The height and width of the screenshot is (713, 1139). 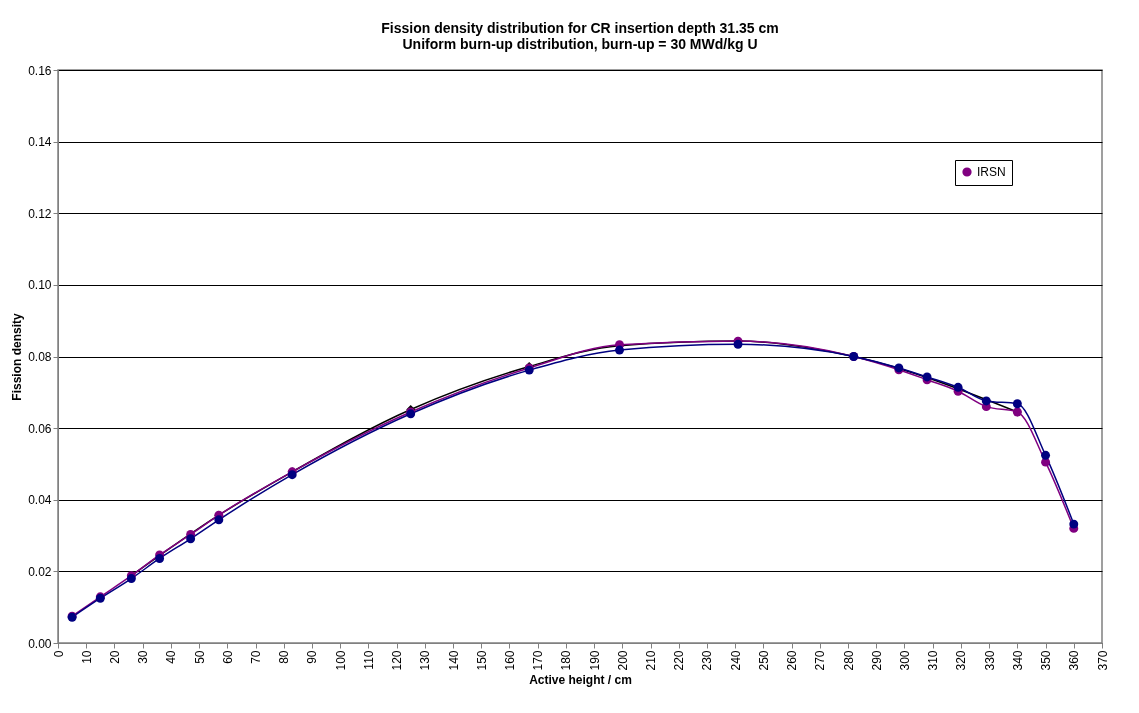 What do you see at coordinates (1102, 660) in the screenshot?
I see `x-tick-label: 370` at bounding box center [1102, 660].